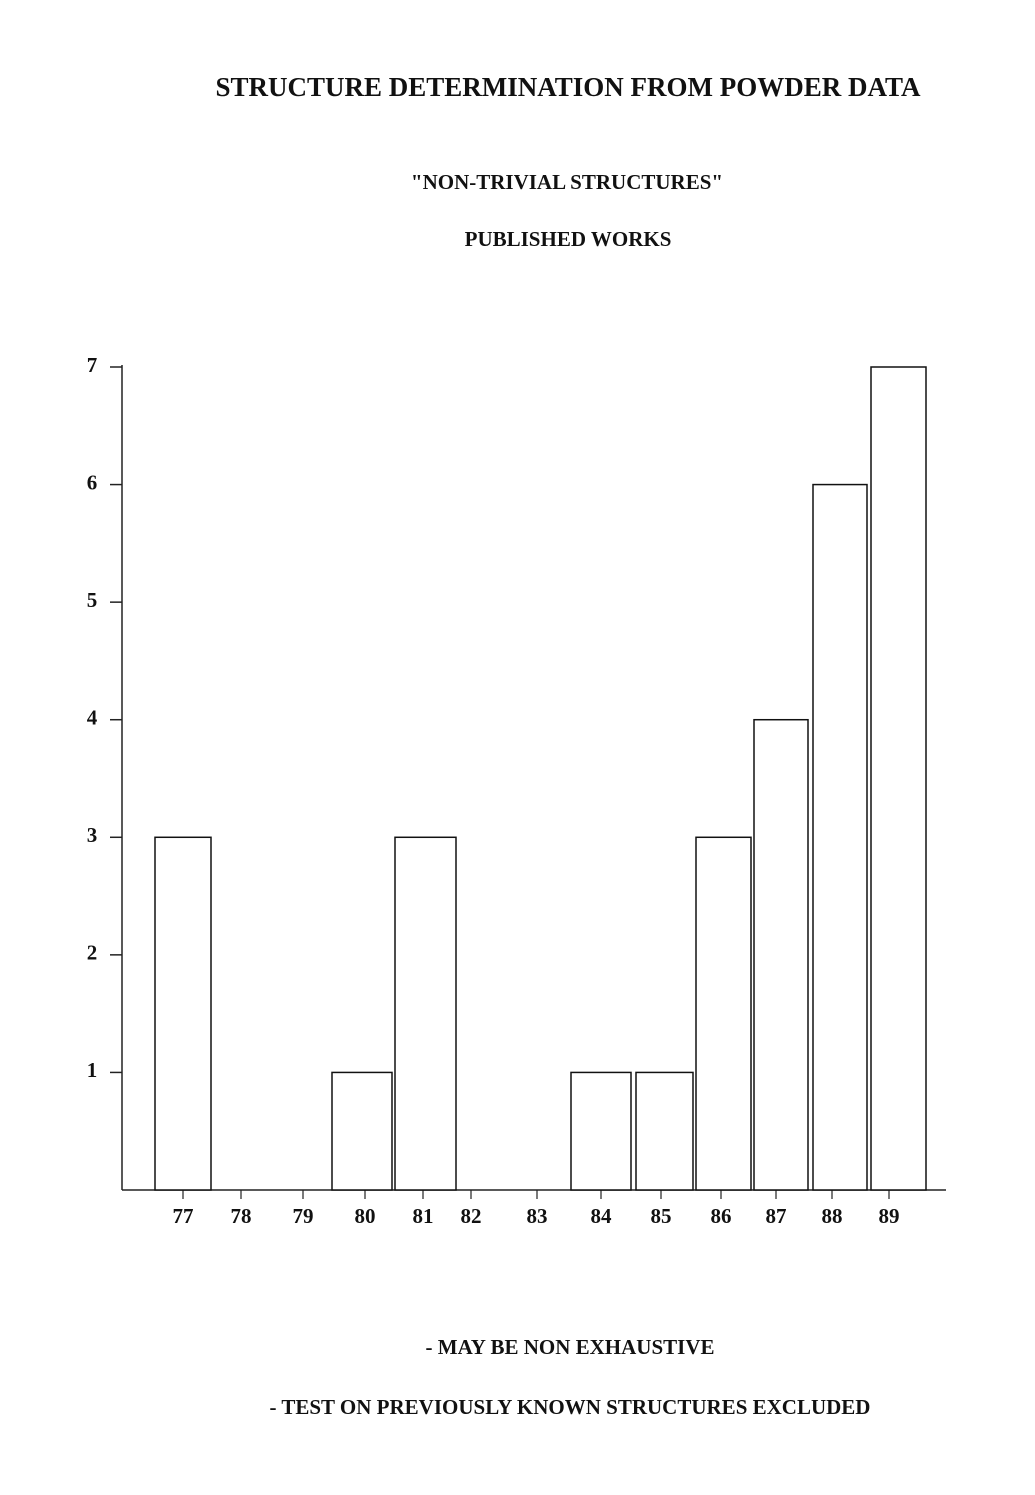  What do you see at coordinates (92, 1070) in the screenshot?
I see `y-tick-label: 1` at bounding box center [92, 1070].